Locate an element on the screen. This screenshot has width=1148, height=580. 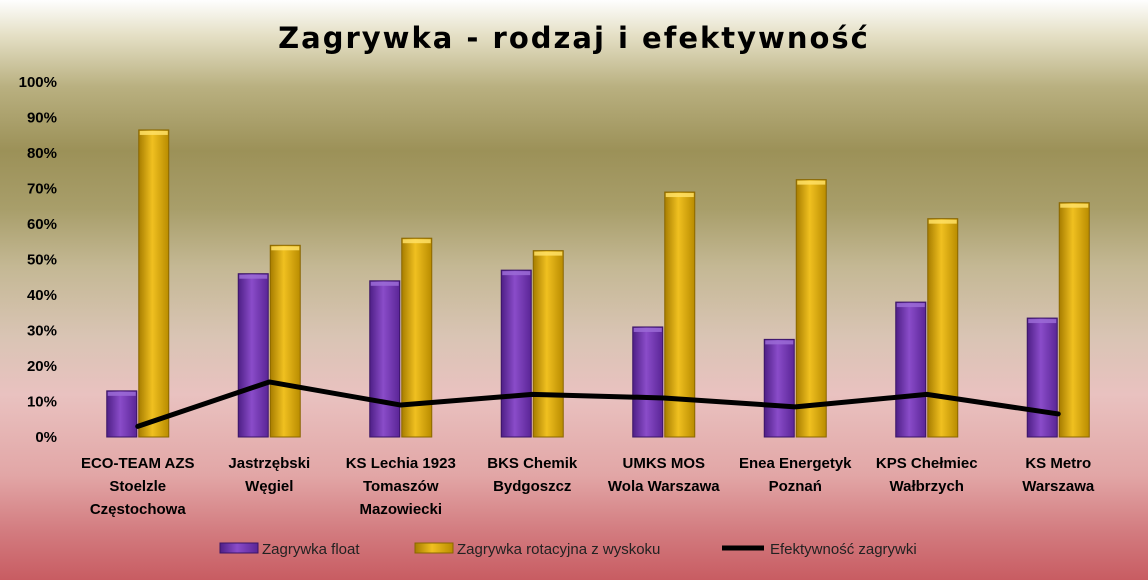
x-category-label: KPS Chełmiec Wałbrzych is located at coordinates (927, 475).